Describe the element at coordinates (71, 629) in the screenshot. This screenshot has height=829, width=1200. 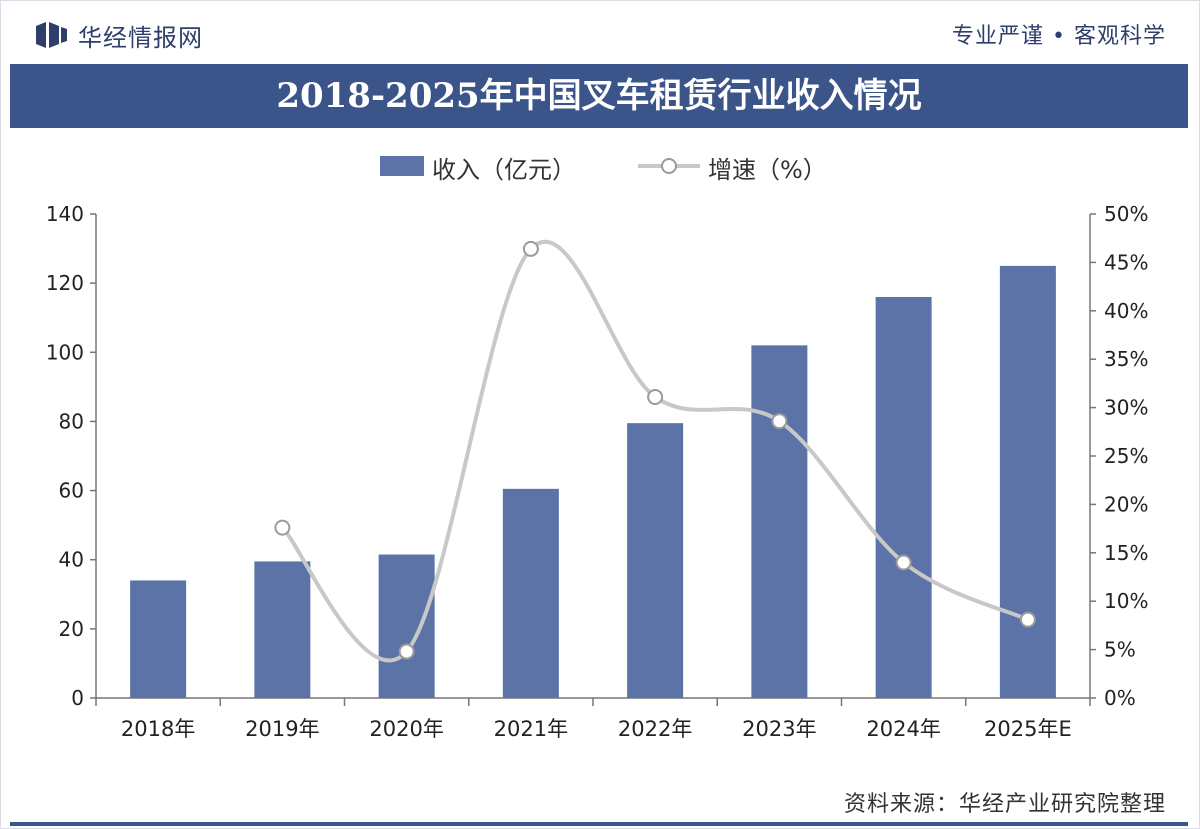
I see `y-left-tick-label: 20` at that location.